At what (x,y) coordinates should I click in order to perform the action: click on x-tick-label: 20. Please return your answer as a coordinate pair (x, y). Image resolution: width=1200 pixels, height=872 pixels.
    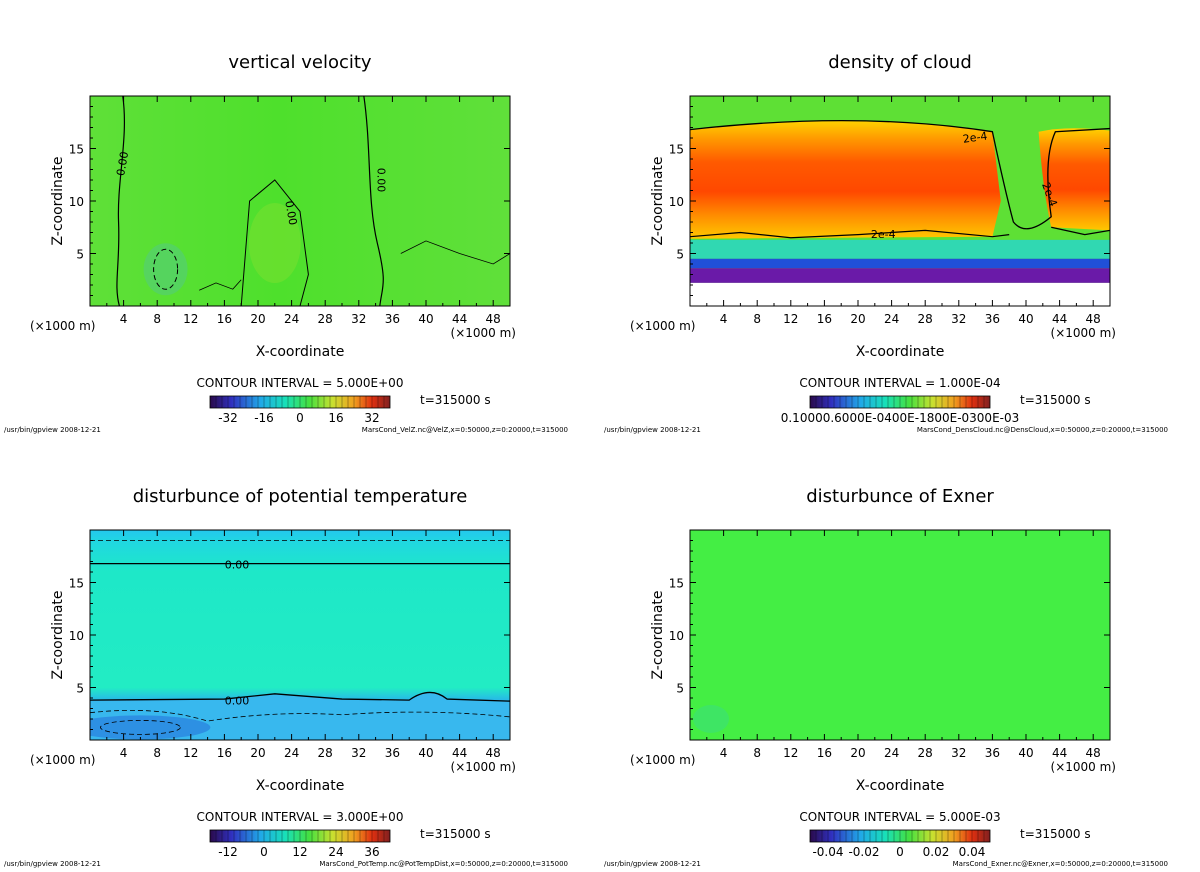
    Looking at the image, I should click on (857, 319).